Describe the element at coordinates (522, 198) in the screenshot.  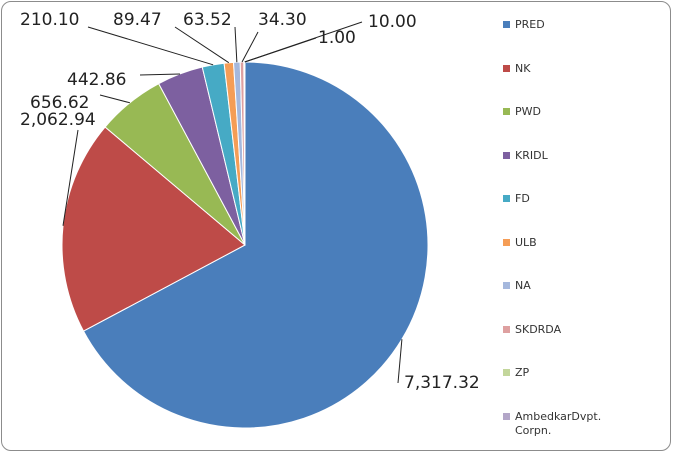
I see `legend-label: FD` at that location.